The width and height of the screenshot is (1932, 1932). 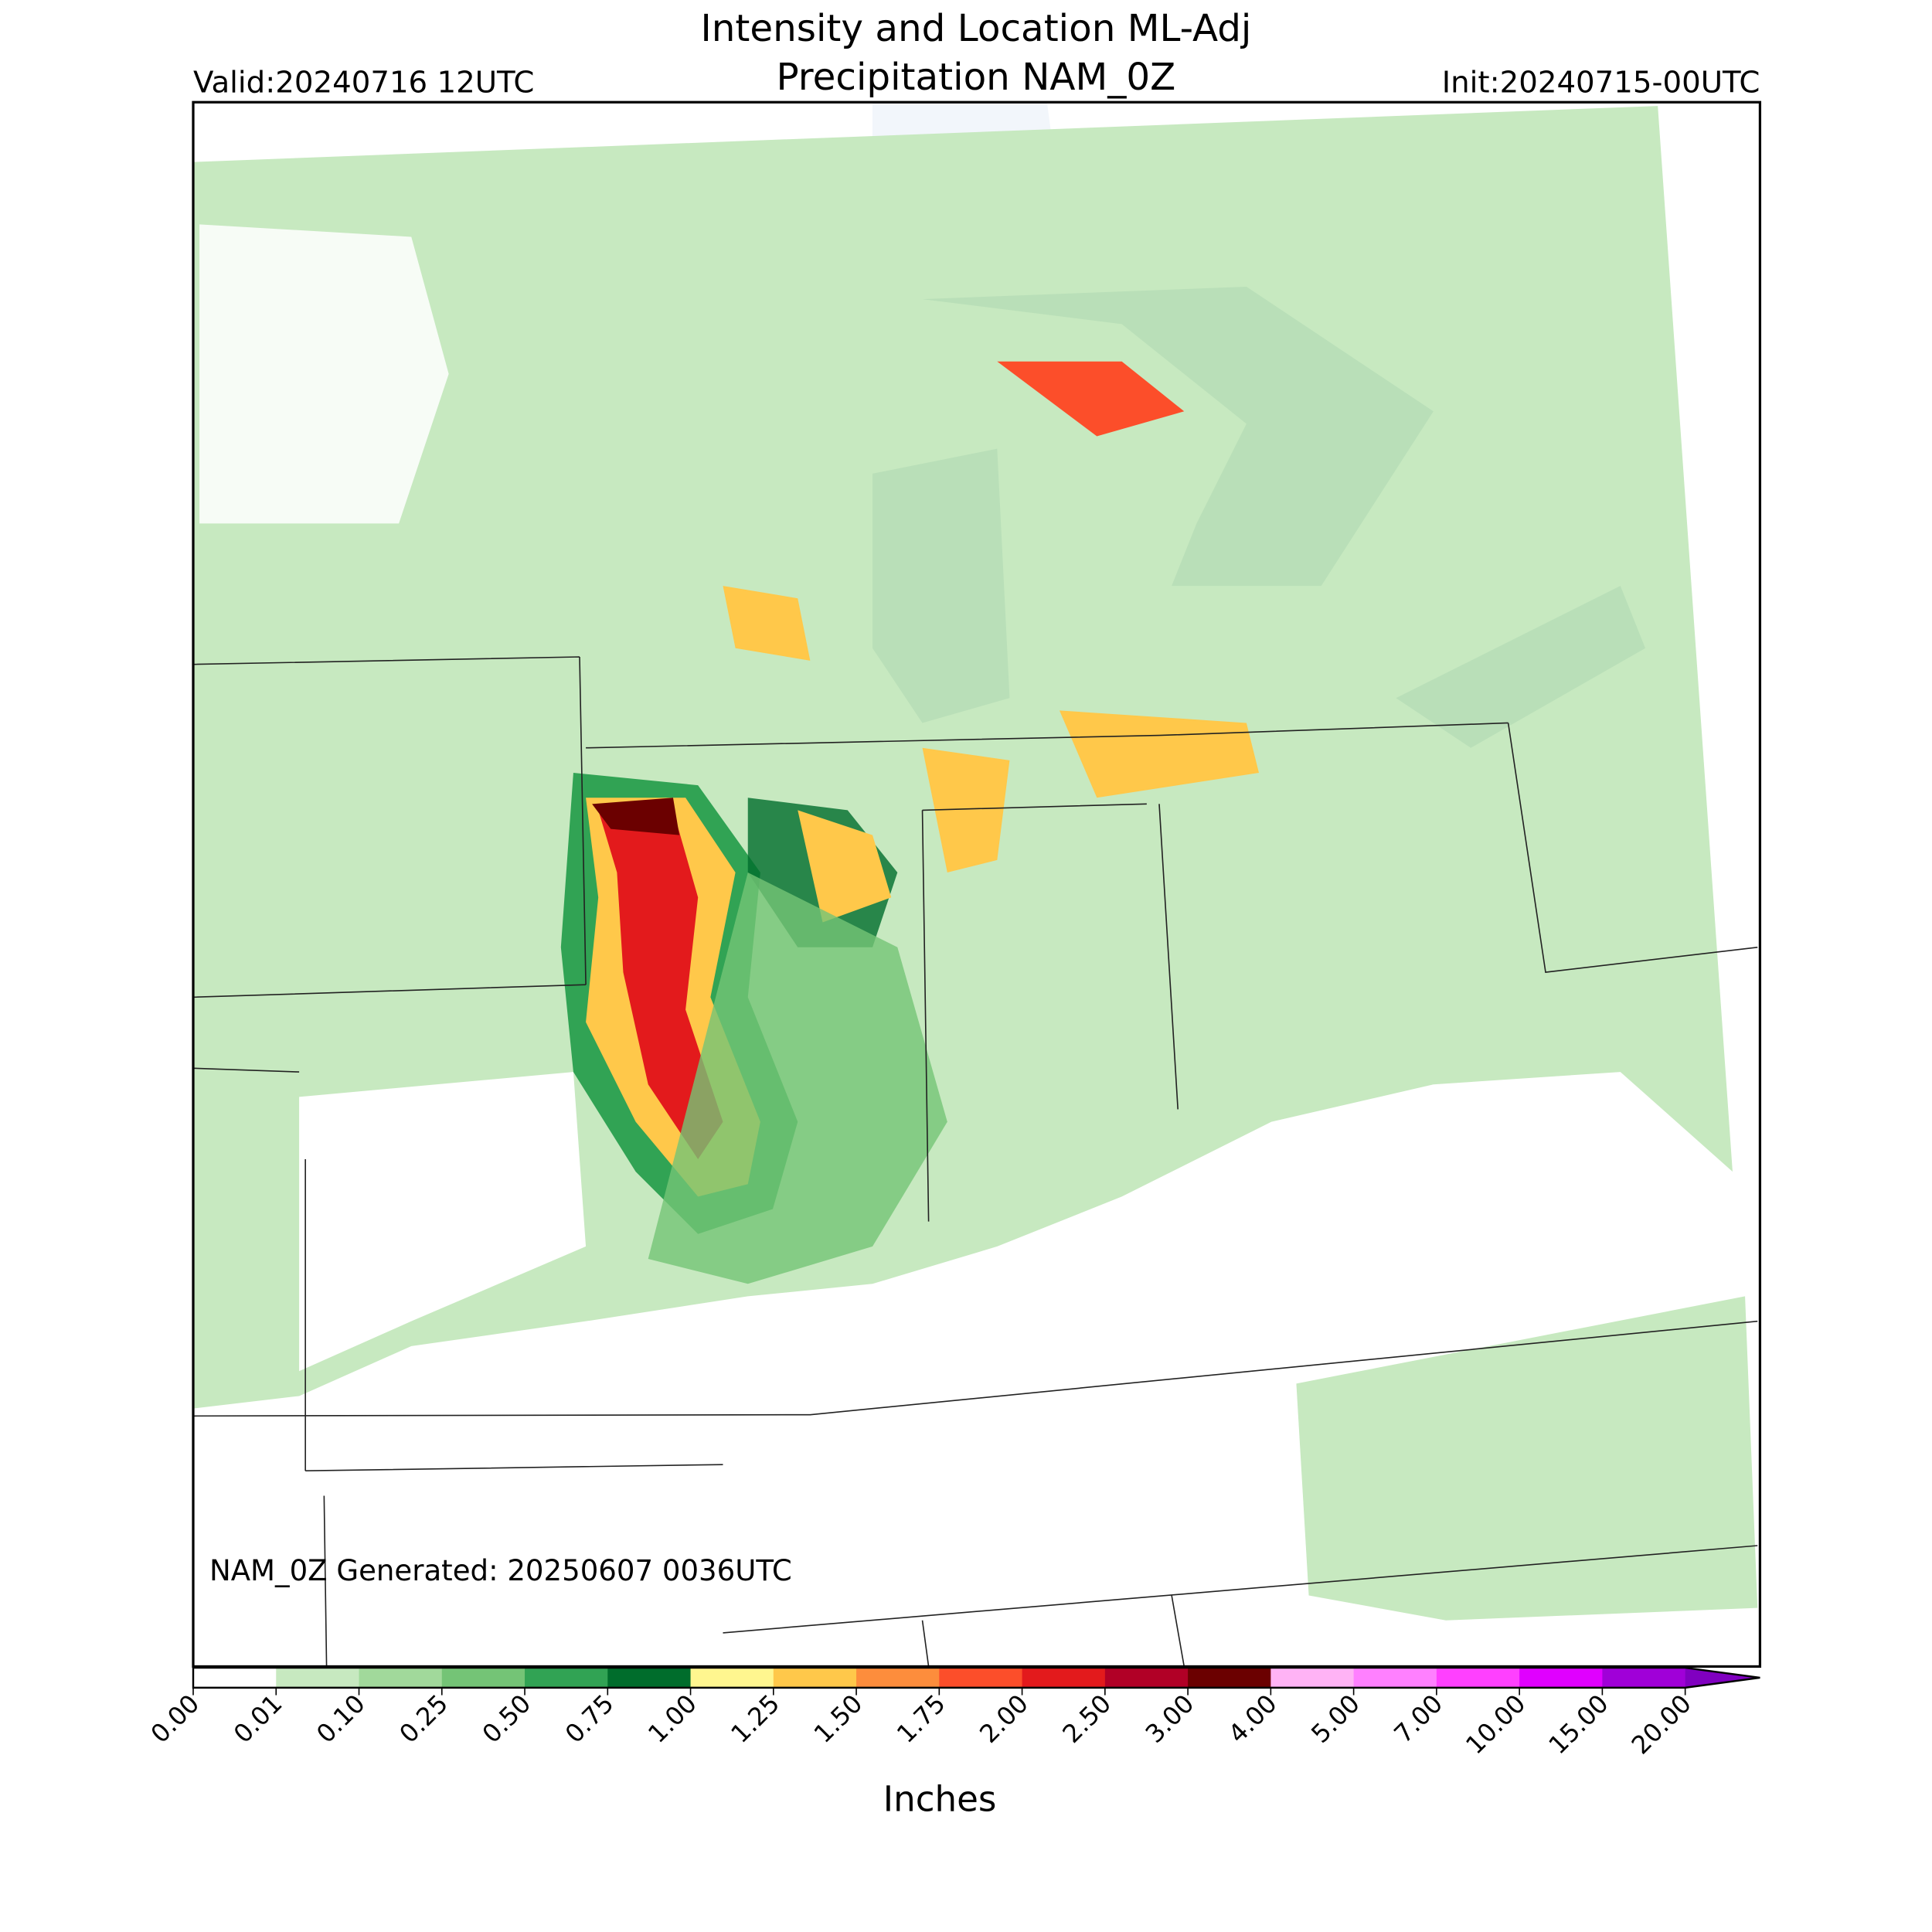 What do you see at coordinates (1723, 1678) in the screenshot?
I see `colorbar-extend` at bounding box center [1723, 1678].